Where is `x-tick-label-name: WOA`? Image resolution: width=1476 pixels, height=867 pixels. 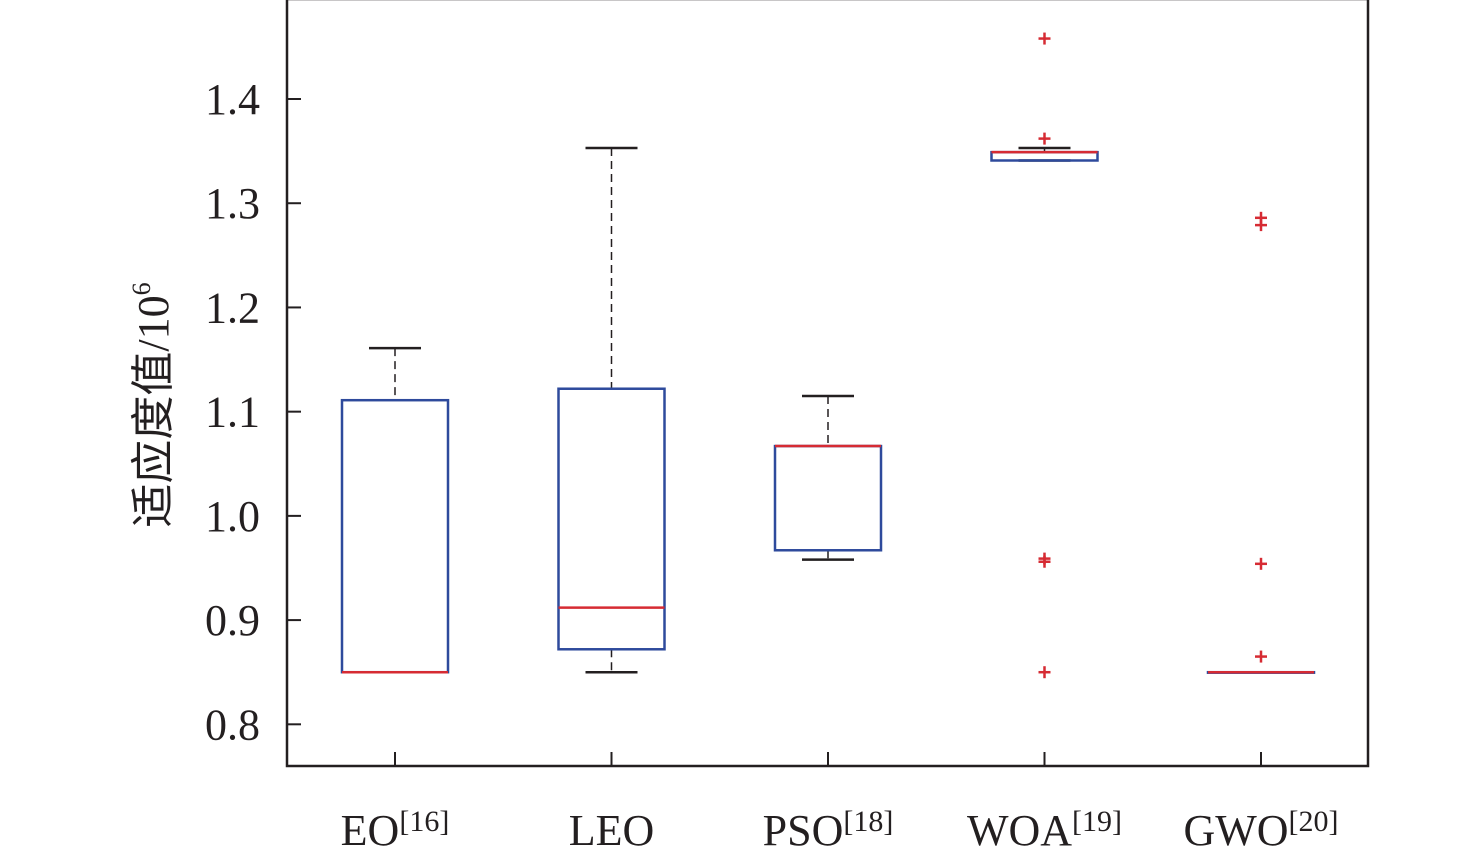 x-tick-label-name: WOA is located at coordinates (1019, 830).